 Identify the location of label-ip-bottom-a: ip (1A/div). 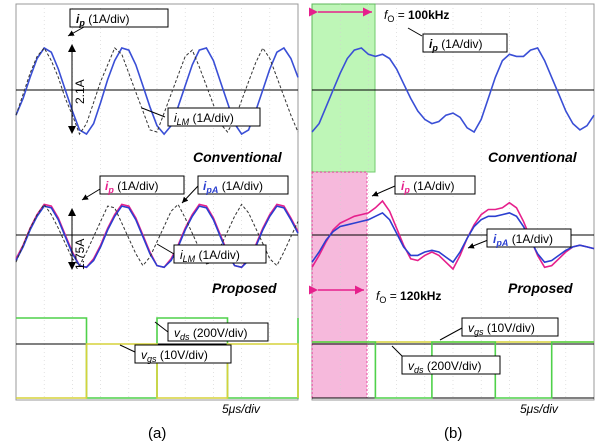
(132, 187).